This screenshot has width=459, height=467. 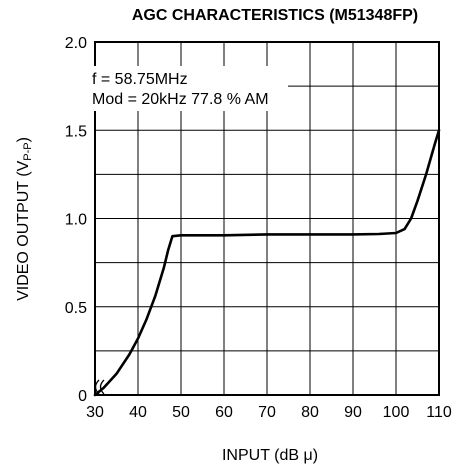 What do you see at coordinates (82, 396) in the screenshot?
I see `y-tick-label: 0` at bounding box center [82, 396].